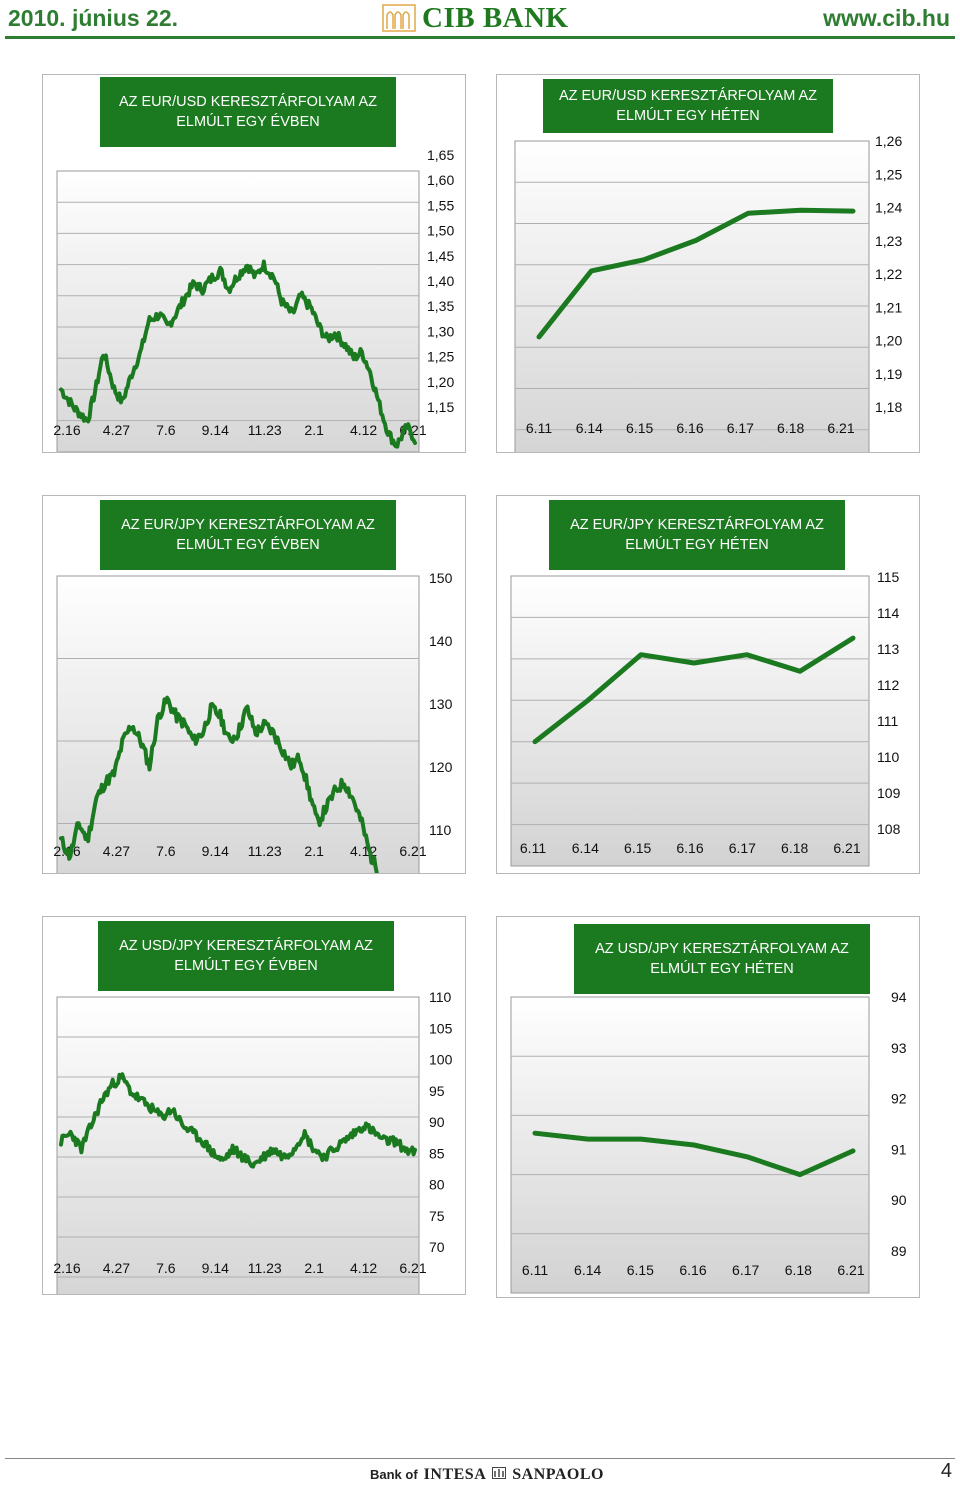  What do you see at coordinates (899, 1149) in the screenshot?
I see `y-tick-label: 91` at bounding box center [899, 1149].